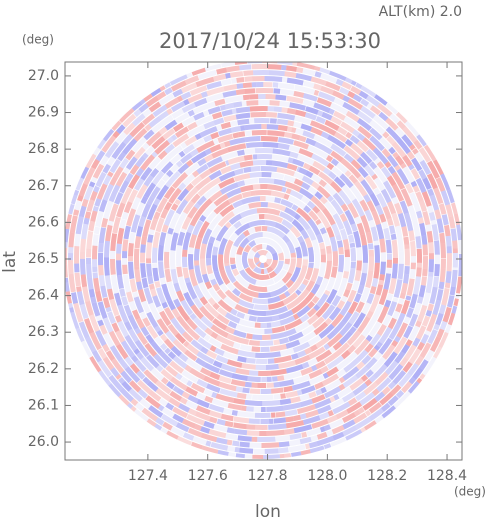  Describe the element at coordinates (420, 12) in the screenshot. I see `altitude-label: ALT(km) 2.0` at that location.